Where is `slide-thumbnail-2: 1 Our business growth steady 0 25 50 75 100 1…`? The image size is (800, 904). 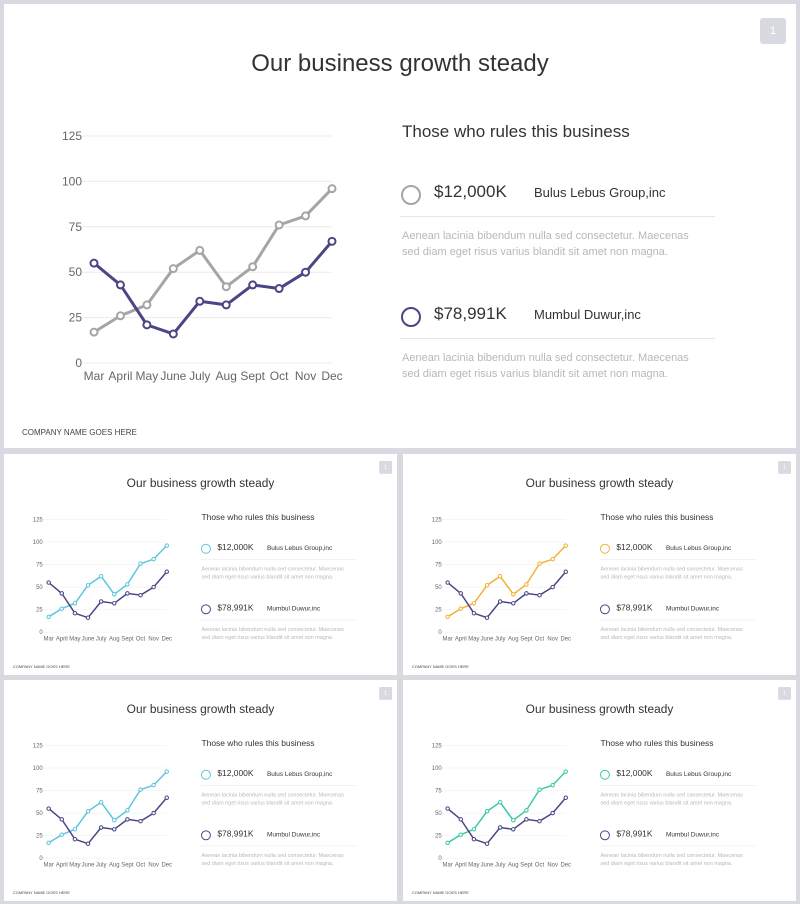
slide-thumbnail-2: 1 Our business growth steady 0 25 50 75 100 1… is located at coordinates (599, 564).